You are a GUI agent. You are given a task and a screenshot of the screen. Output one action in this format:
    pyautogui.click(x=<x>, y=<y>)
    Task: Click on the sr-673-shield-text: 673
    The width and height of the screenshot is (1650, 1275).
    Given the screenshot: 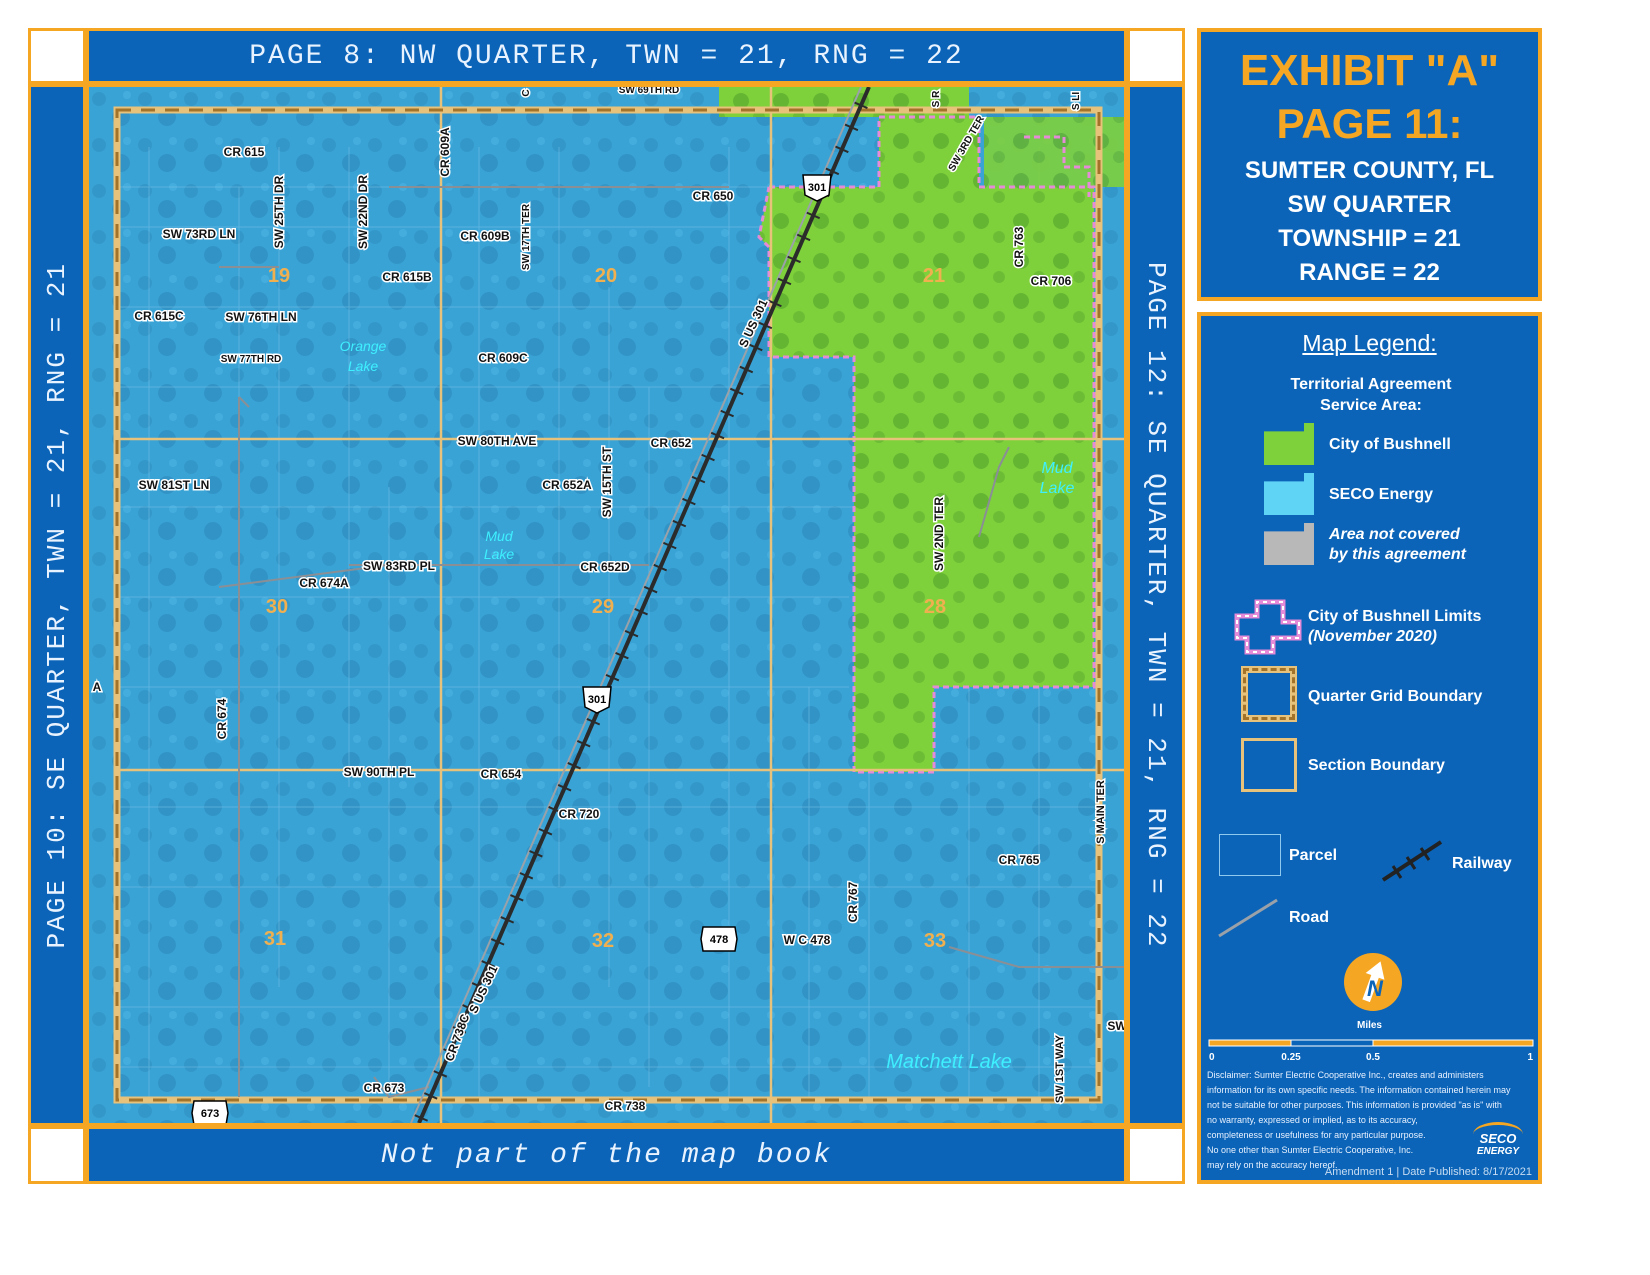 What is the action you would take?
    pyautogui.click(x=210, y=1114)
    